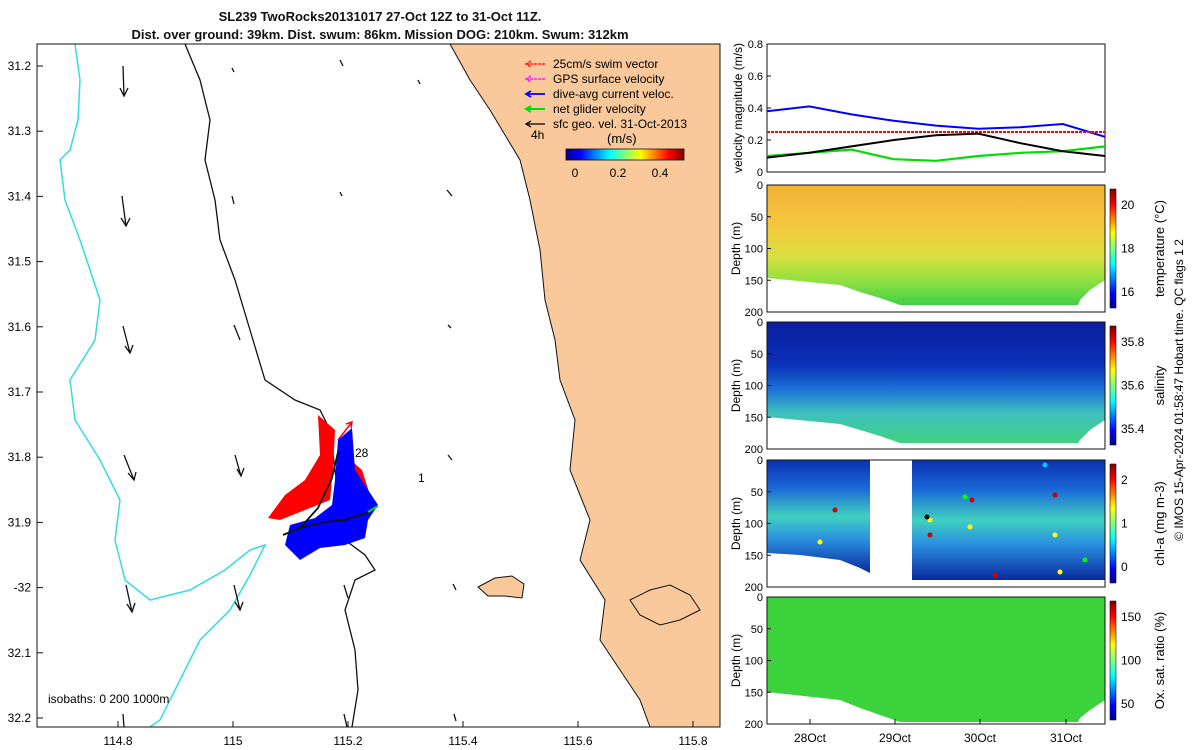 The width and height of the screenshot is (1200, 750). I want to click on time-label: 4h, so click(537, 135).